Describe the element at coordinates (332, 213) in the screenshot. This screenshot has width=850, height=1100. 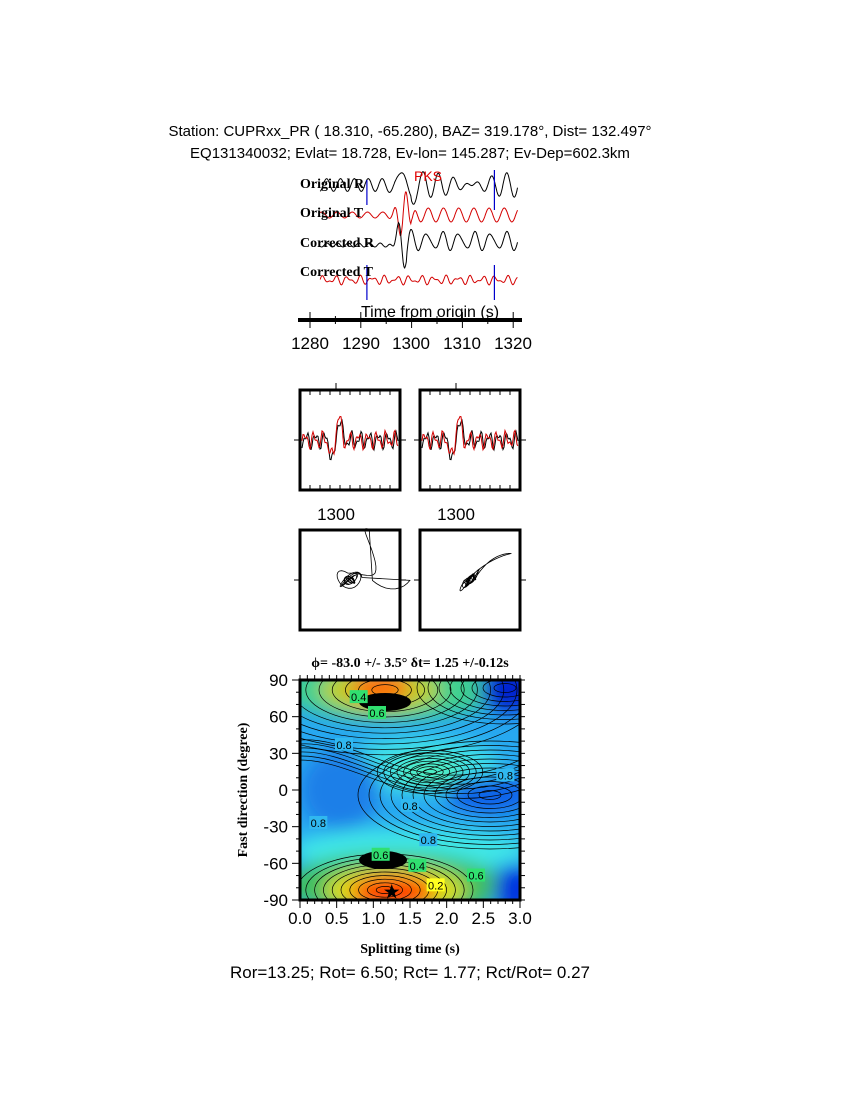
I see `trace-label-original-t: Original T` at that location.